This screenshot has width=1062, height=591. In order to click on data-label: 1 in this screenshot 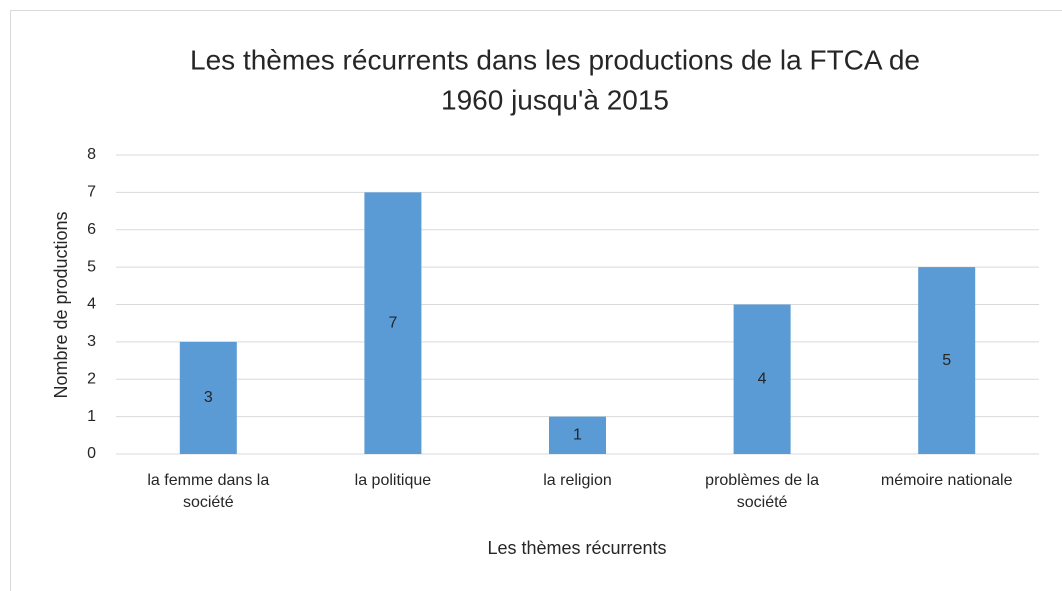, I will do `click(577, 435)`.